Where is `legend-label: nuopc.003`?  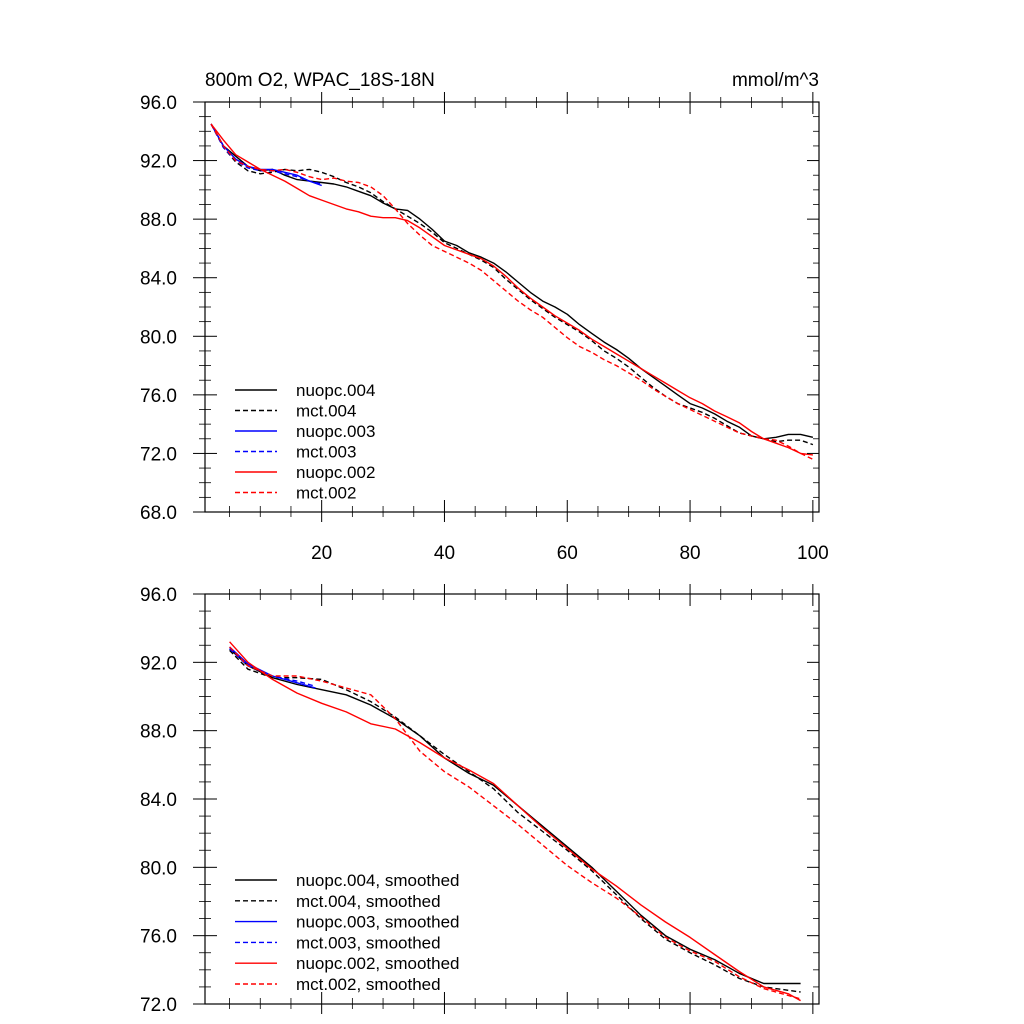 legend-label: nuopc.003 is located at coordinates (335, 431).